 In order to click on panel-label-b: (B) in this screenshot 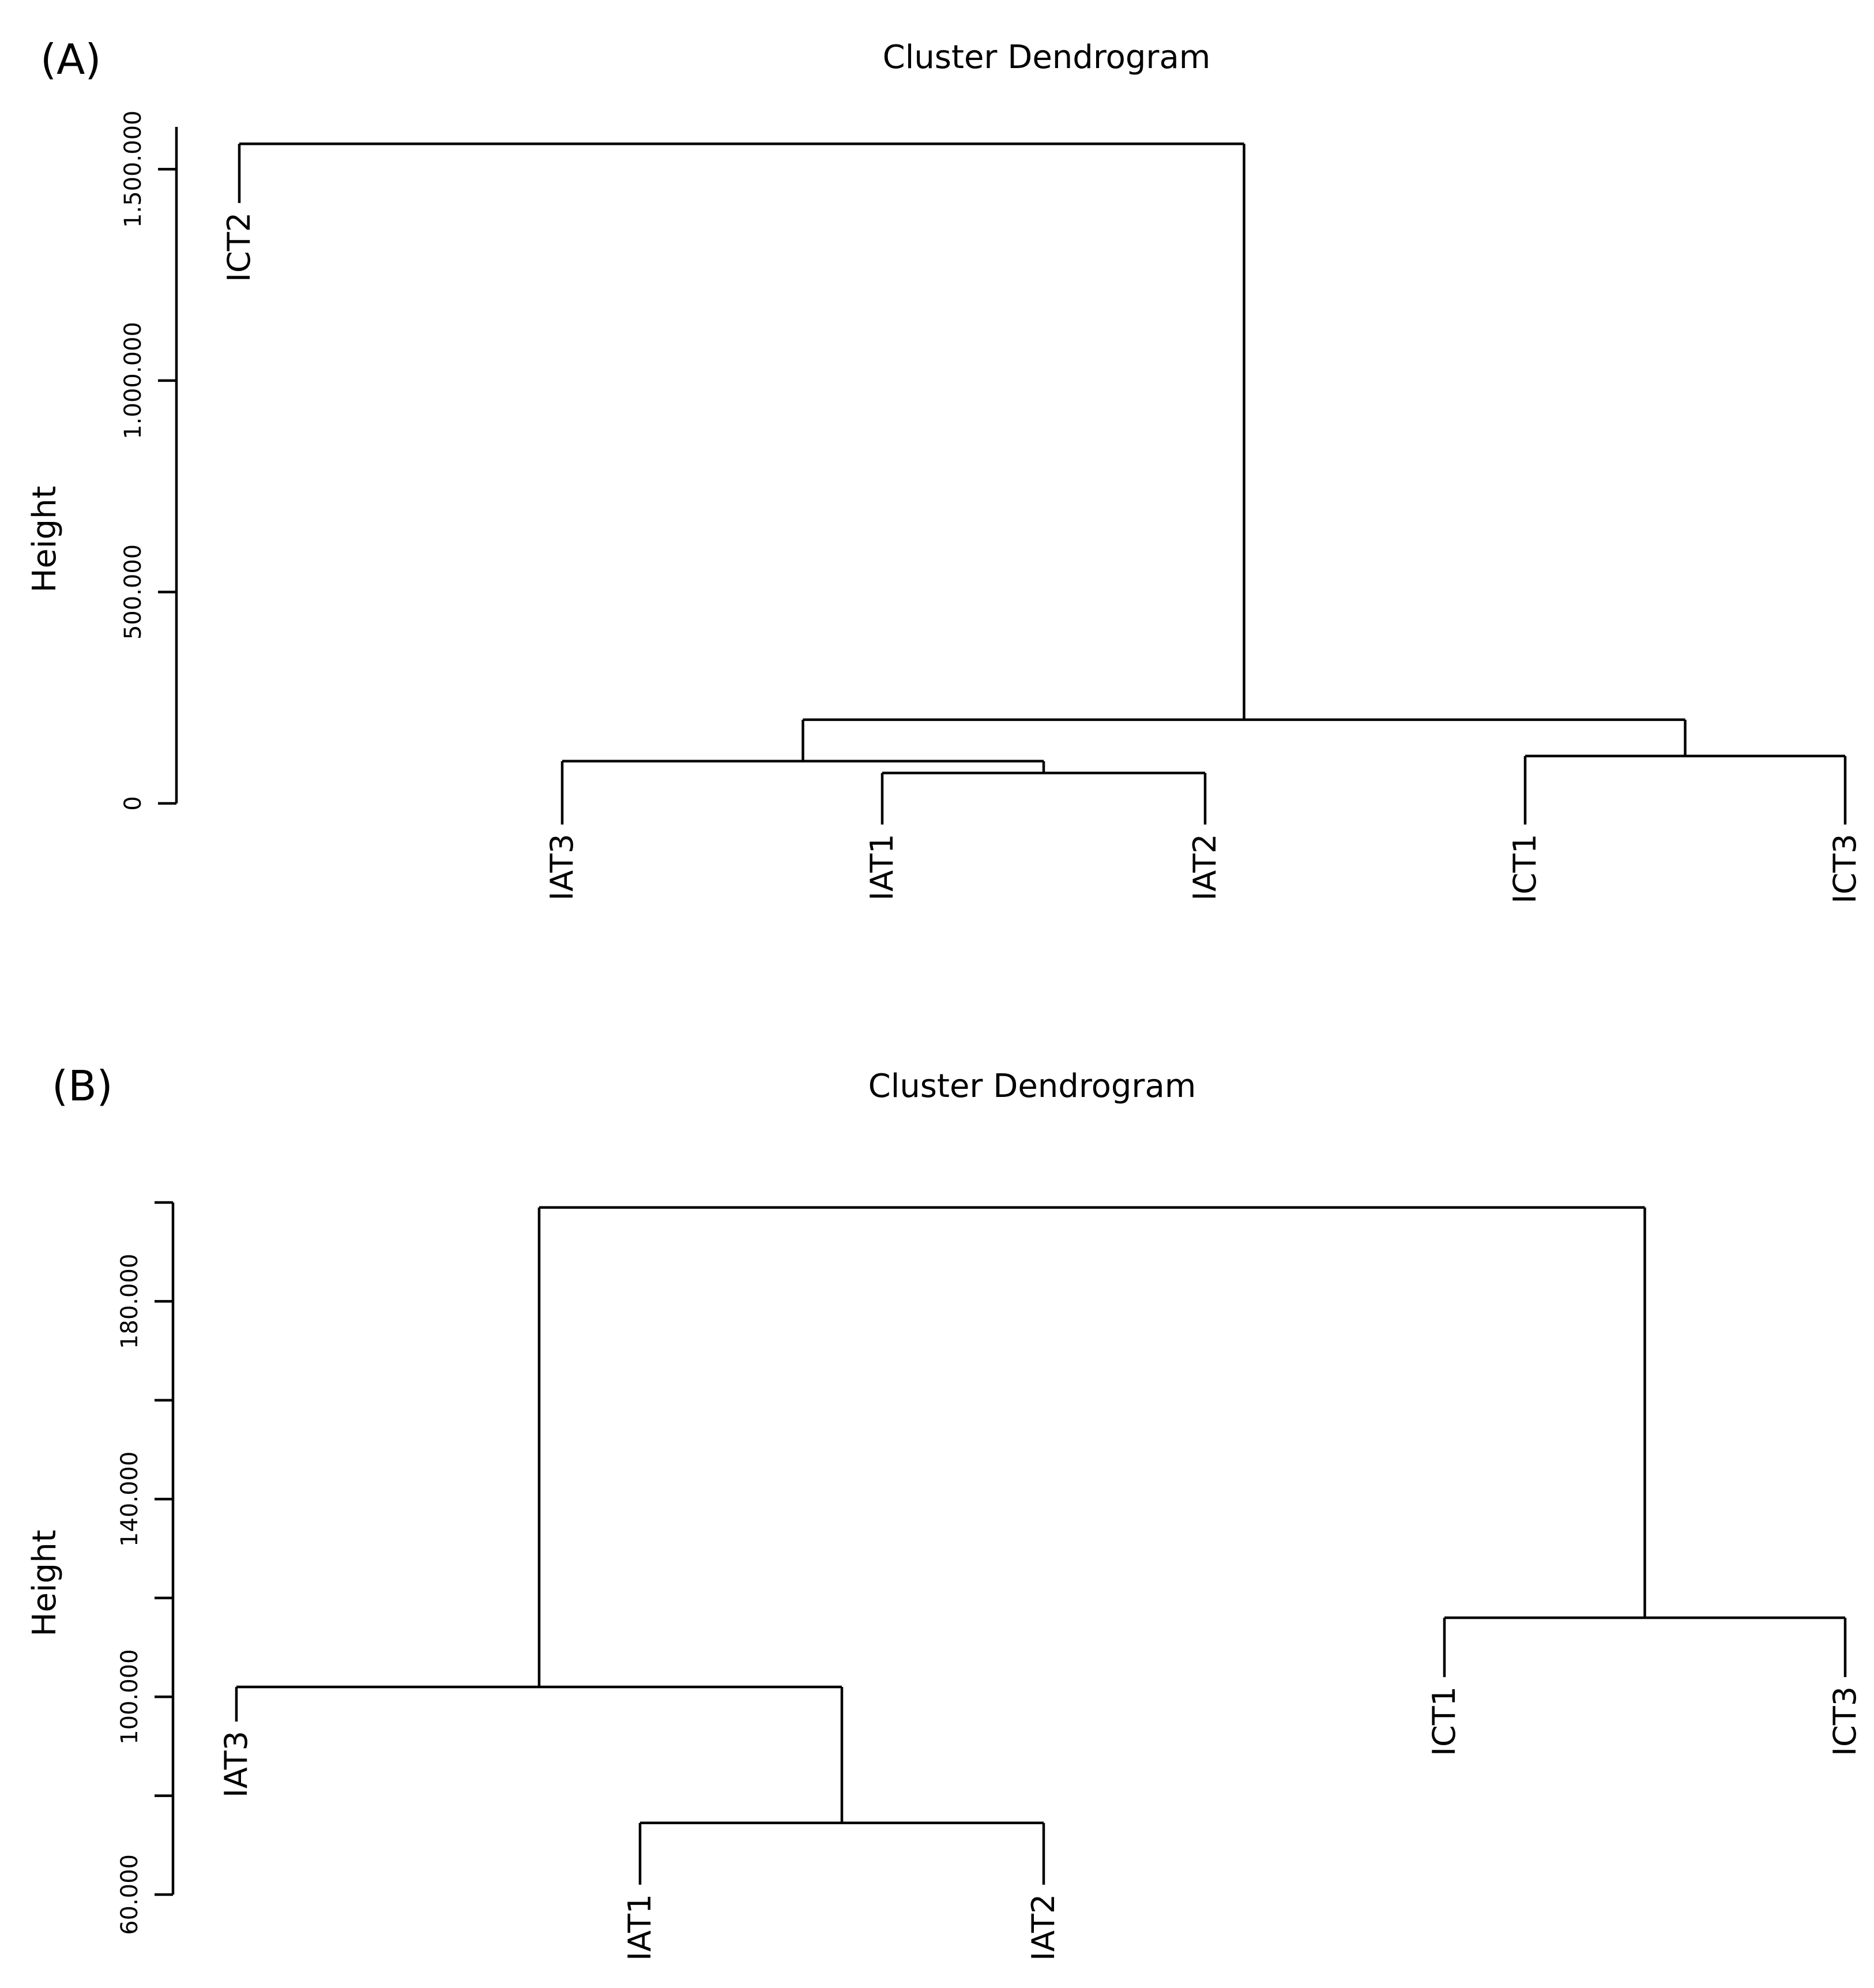, I will do `click(82, 1086)`.